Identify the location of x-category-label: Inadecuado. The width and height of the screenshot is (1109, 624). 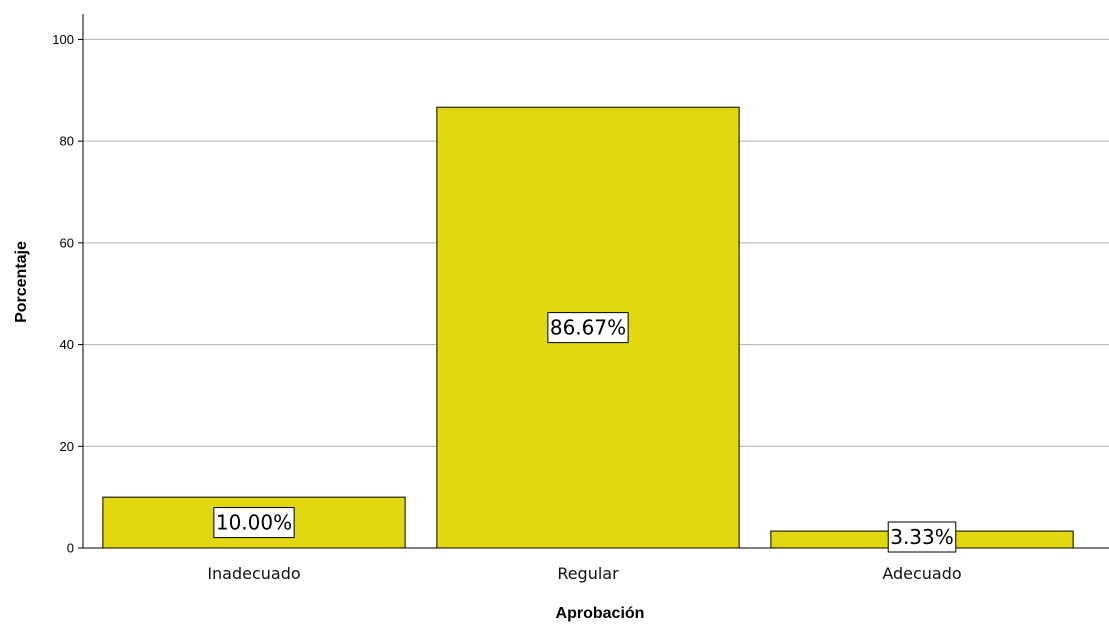
(253, 573).